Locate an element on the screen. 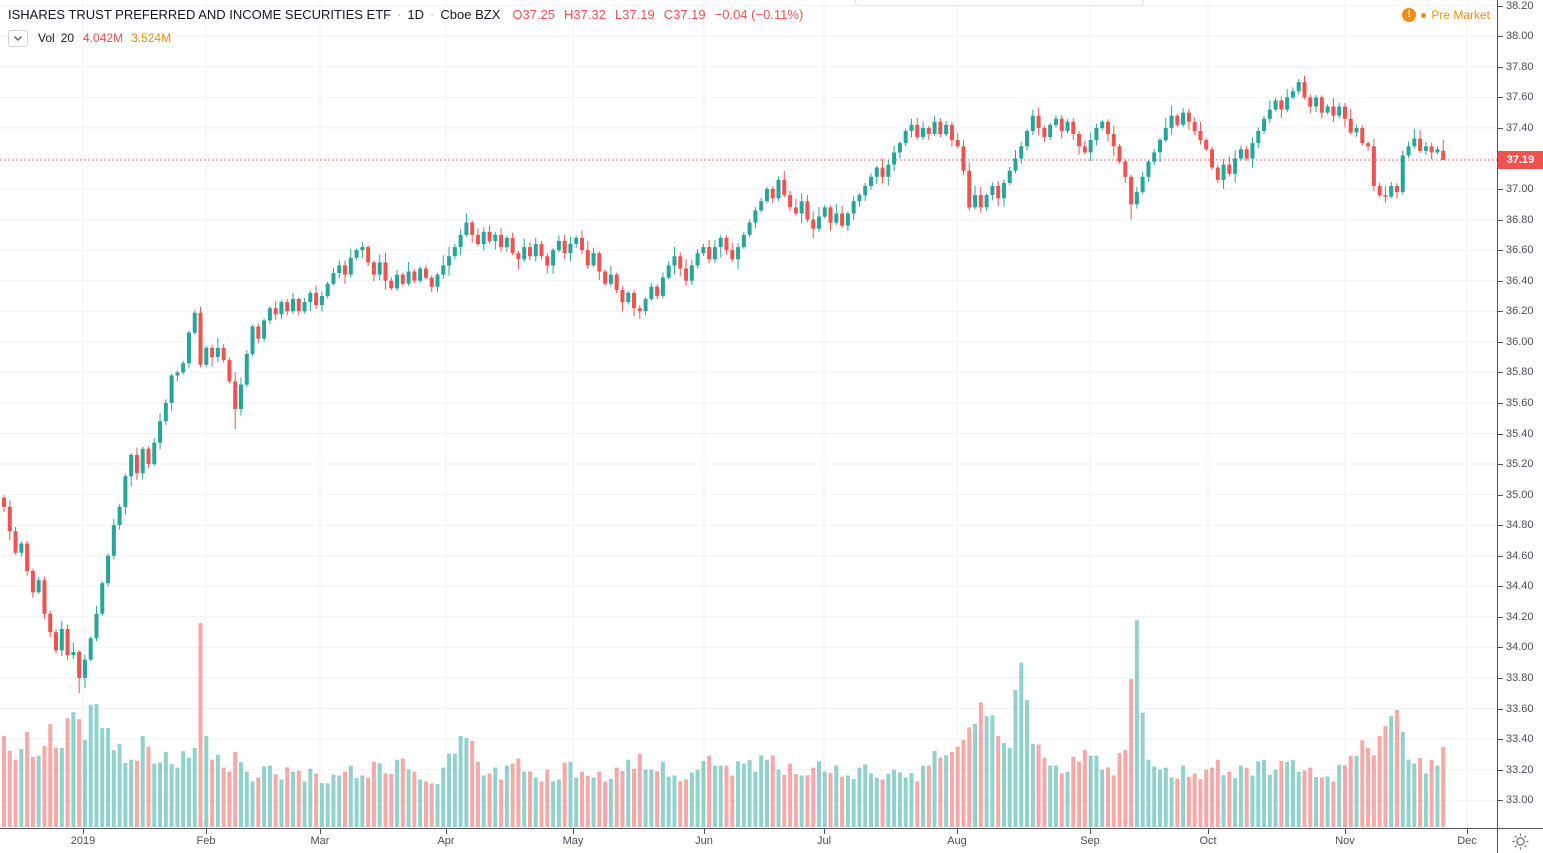 The height and width of the screenshot is (853, 1543). time-axis-label: Aug is located at coordinates (957, 841).